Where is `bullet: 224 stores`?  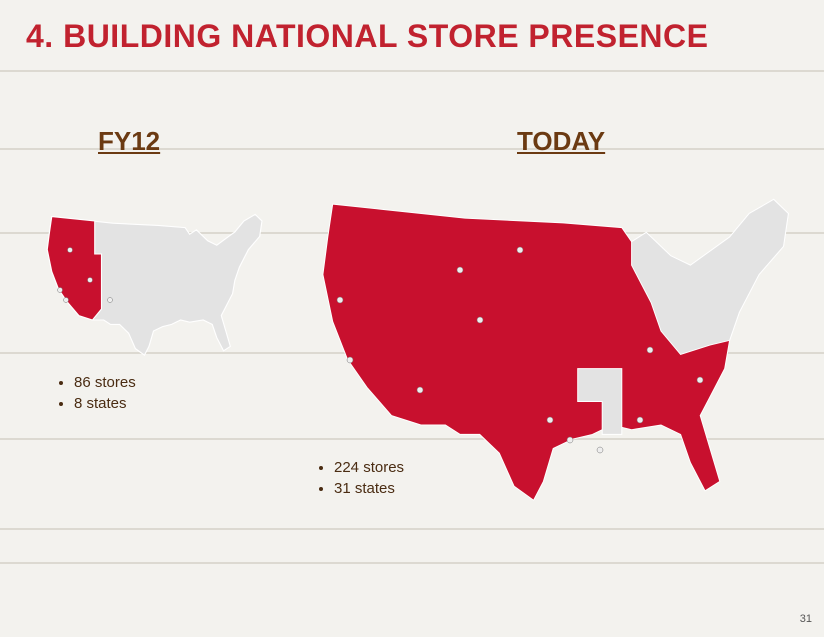 bullet: 224 stores is located at coordinates (369, 467).